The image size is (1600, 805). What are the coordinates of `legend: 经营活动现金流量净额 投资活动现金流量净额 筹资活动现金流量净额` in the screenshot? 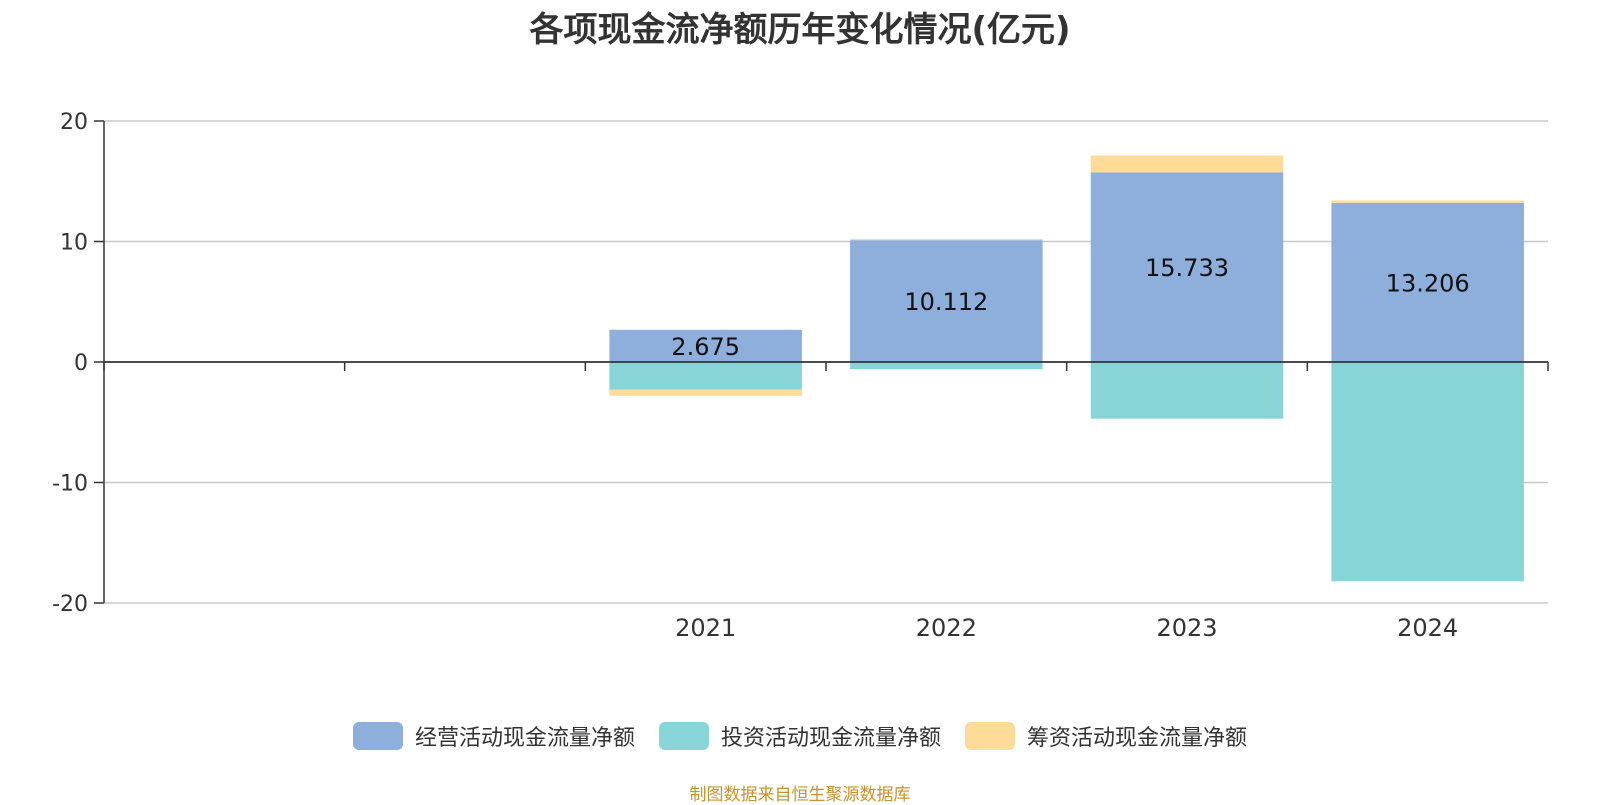 It's located at (800, 736).